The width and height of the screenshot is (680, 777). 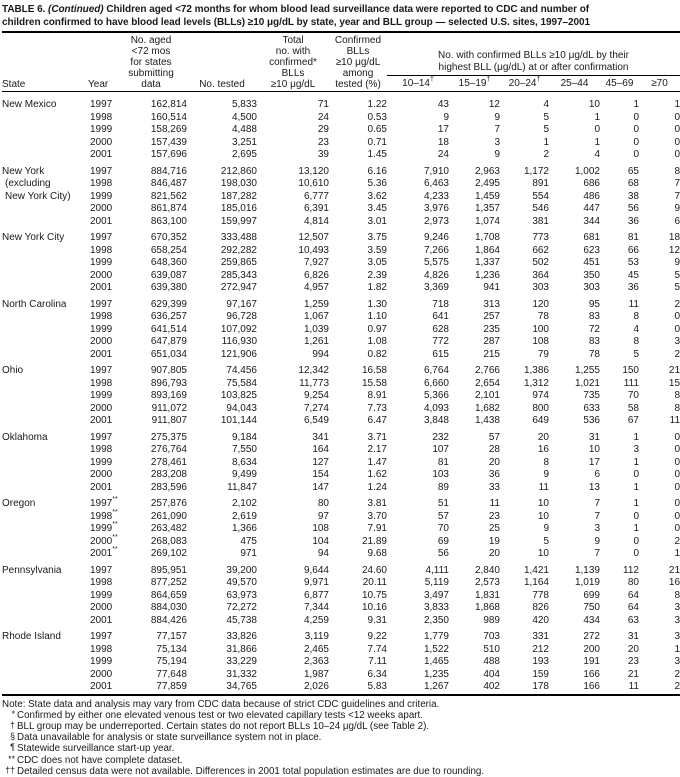 I want to click on value-cell: 157,696, so click(x=168, y=154).